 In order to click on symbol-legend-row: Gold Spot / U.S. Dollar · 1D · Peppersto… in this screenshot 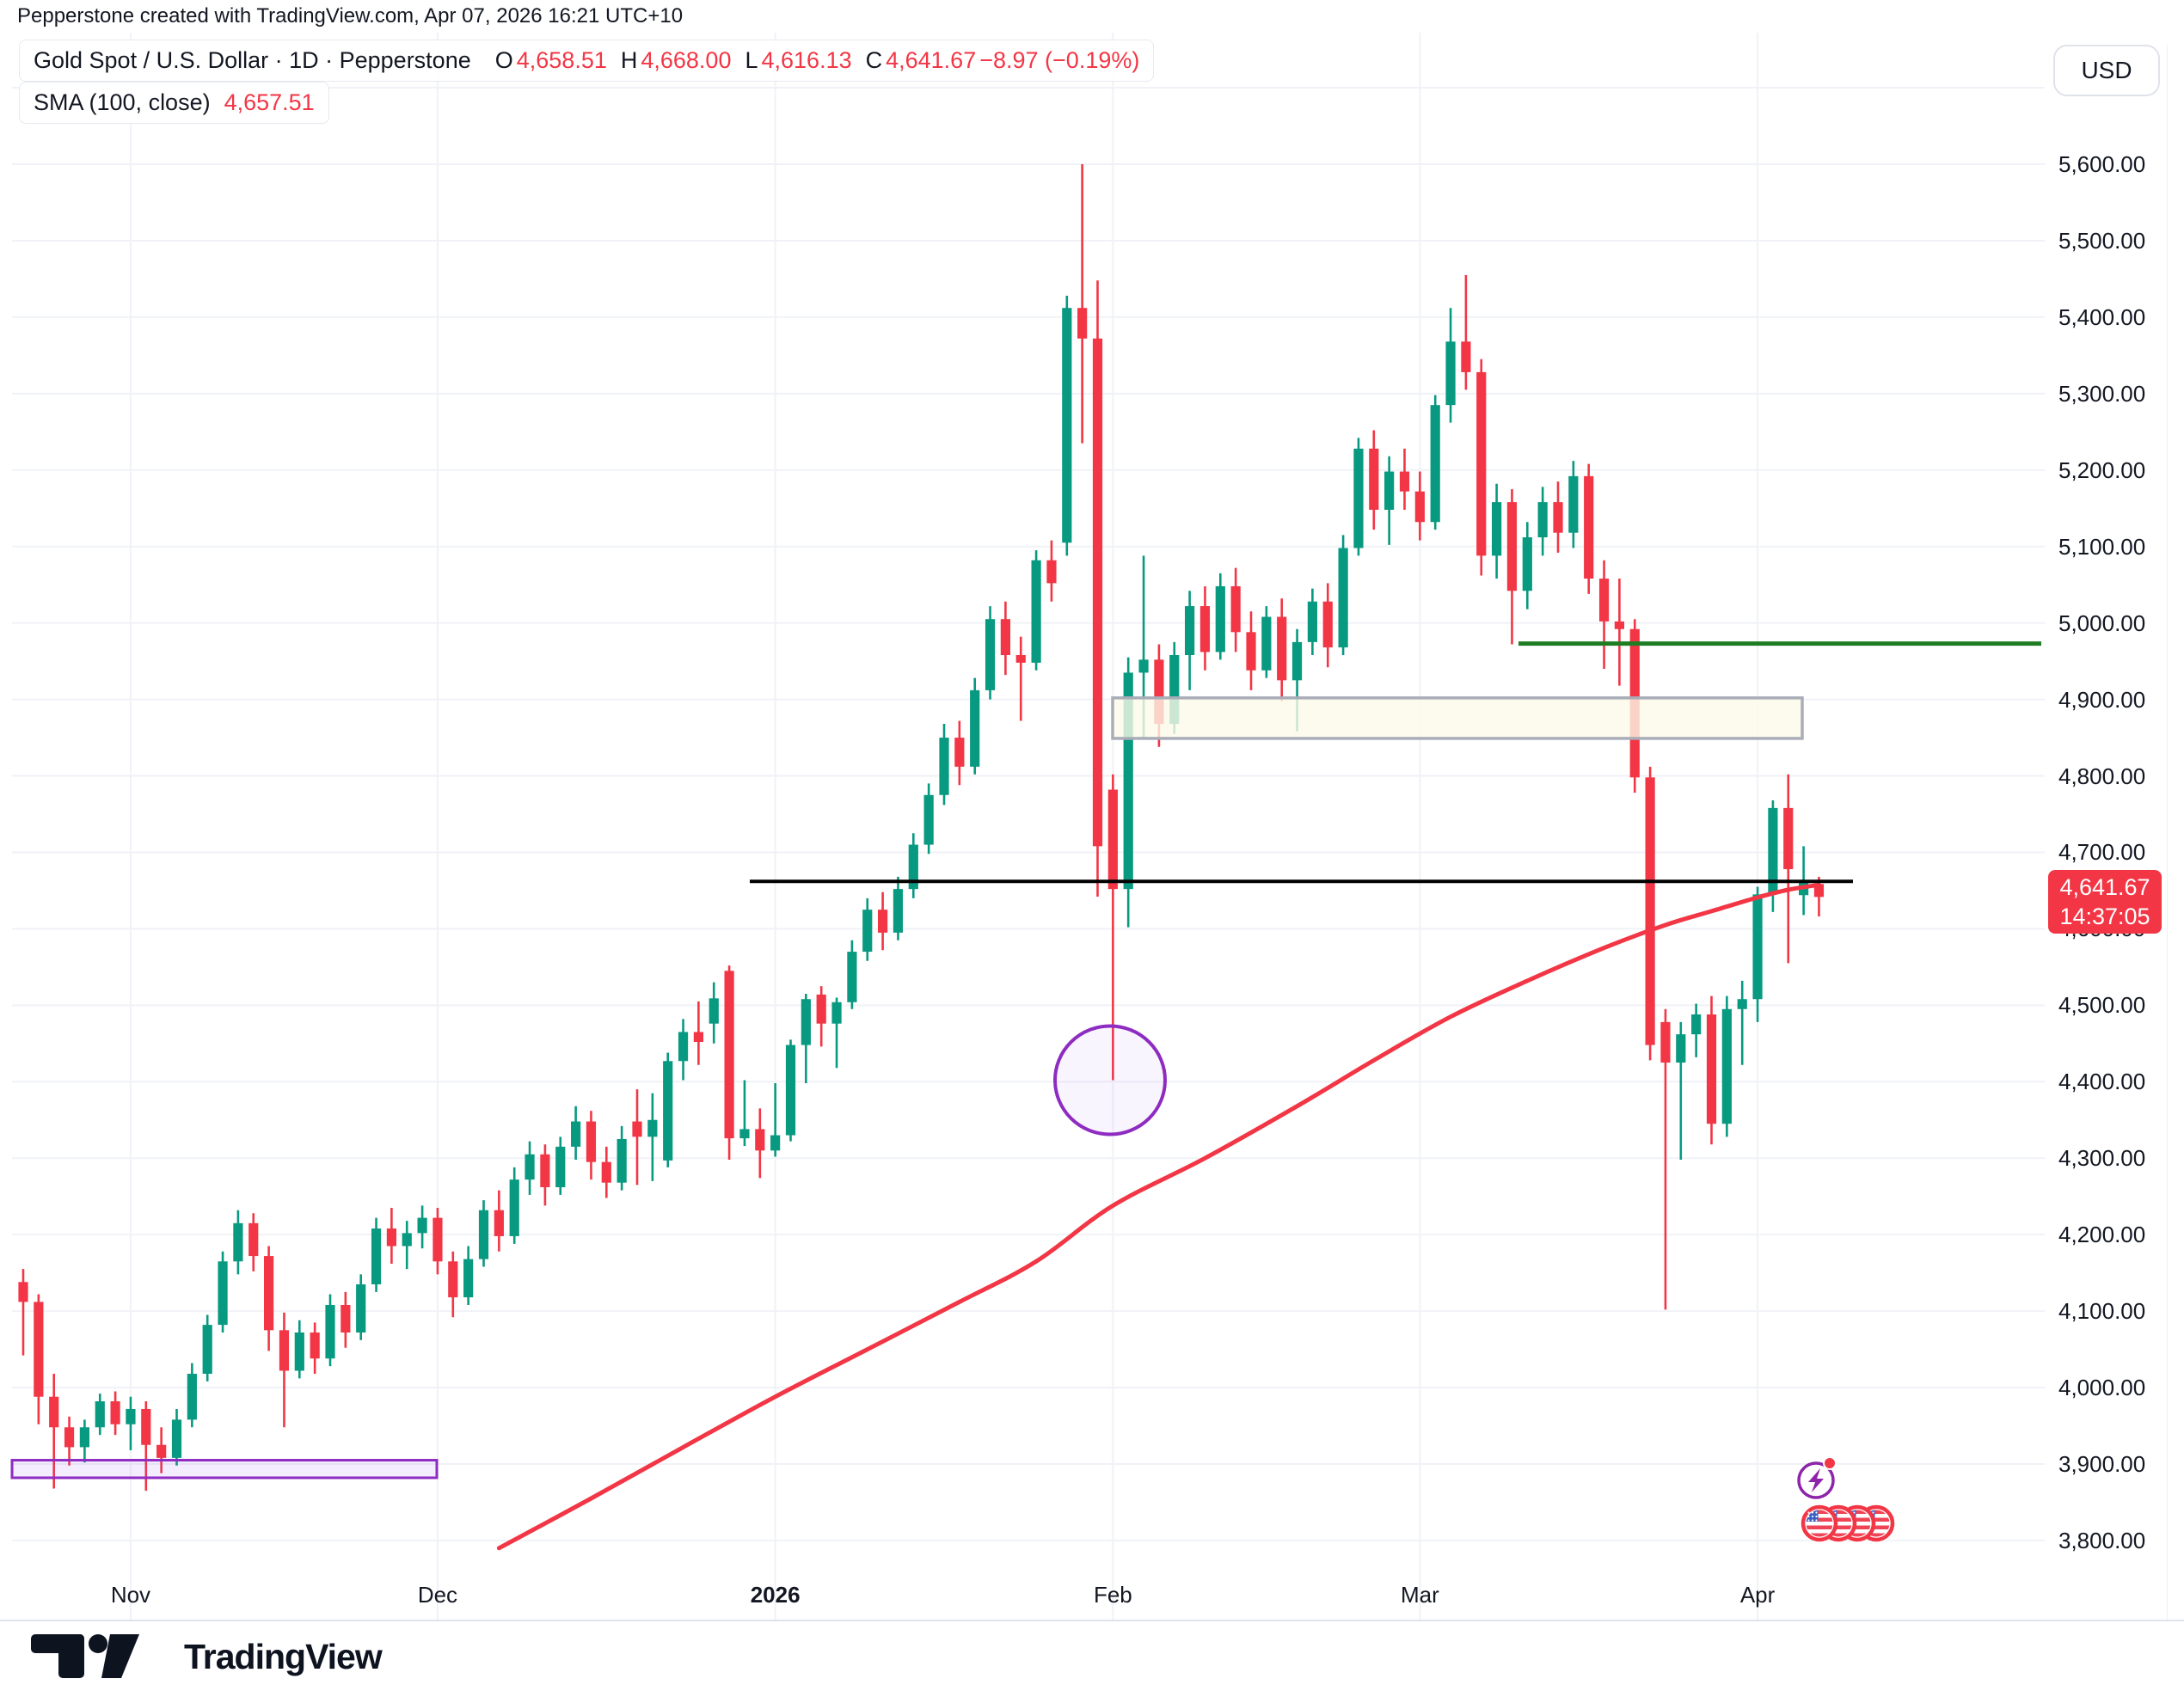, I will do `click(587, 61)`.